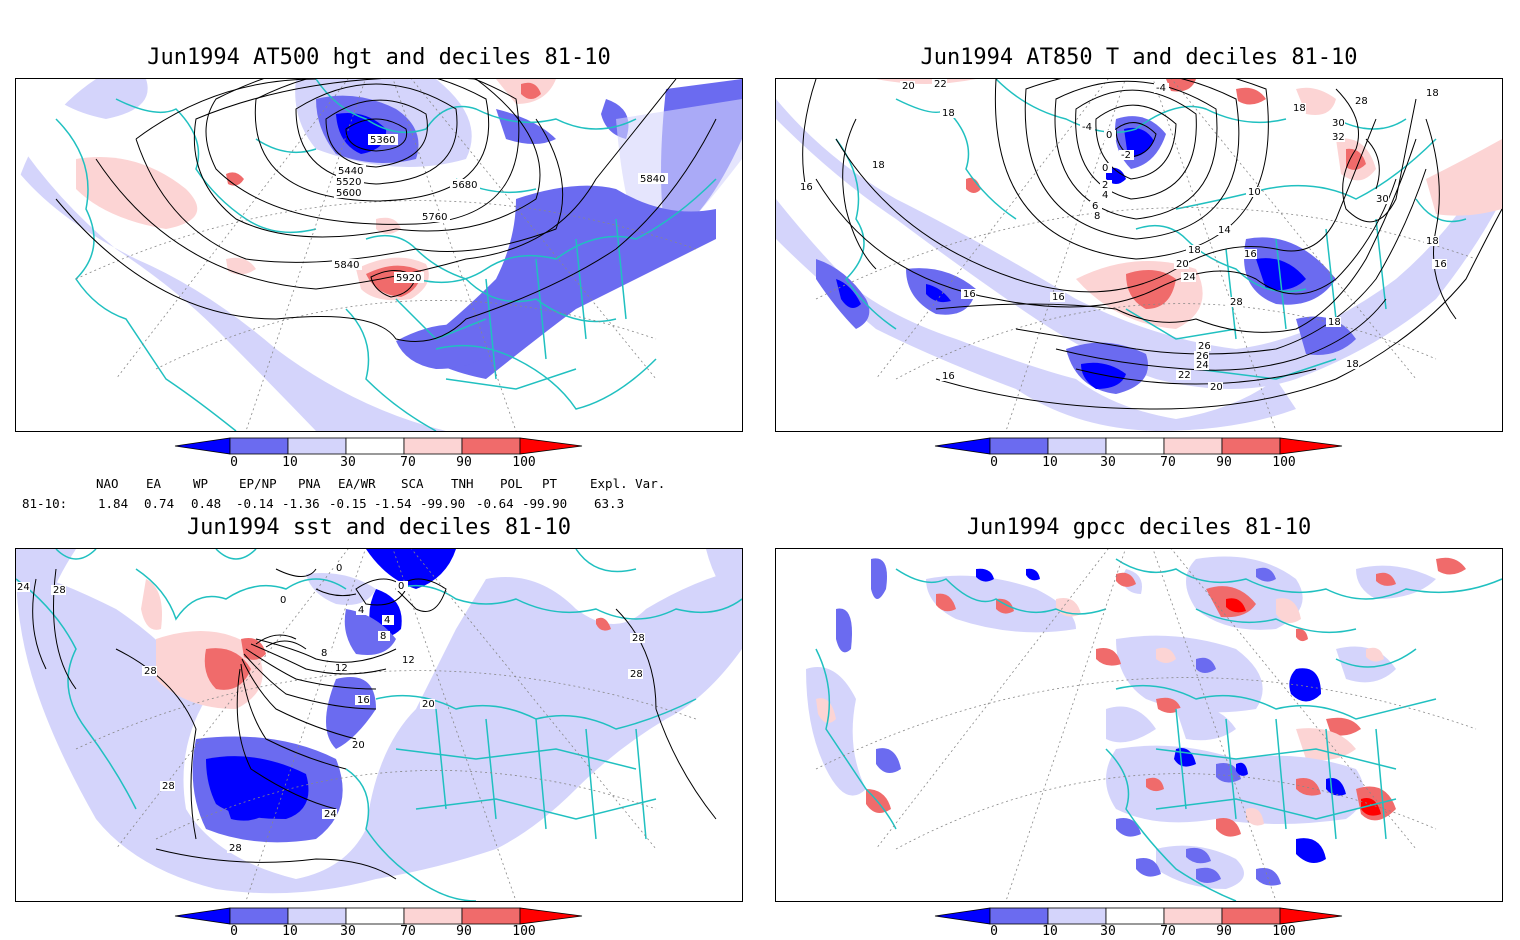 The width and height of the screenshot is (1520, 940). What do you see at coordinates (258, 483) in the screenshot?
I see `index-header: EP/NP` at bounding box center [258, 483].